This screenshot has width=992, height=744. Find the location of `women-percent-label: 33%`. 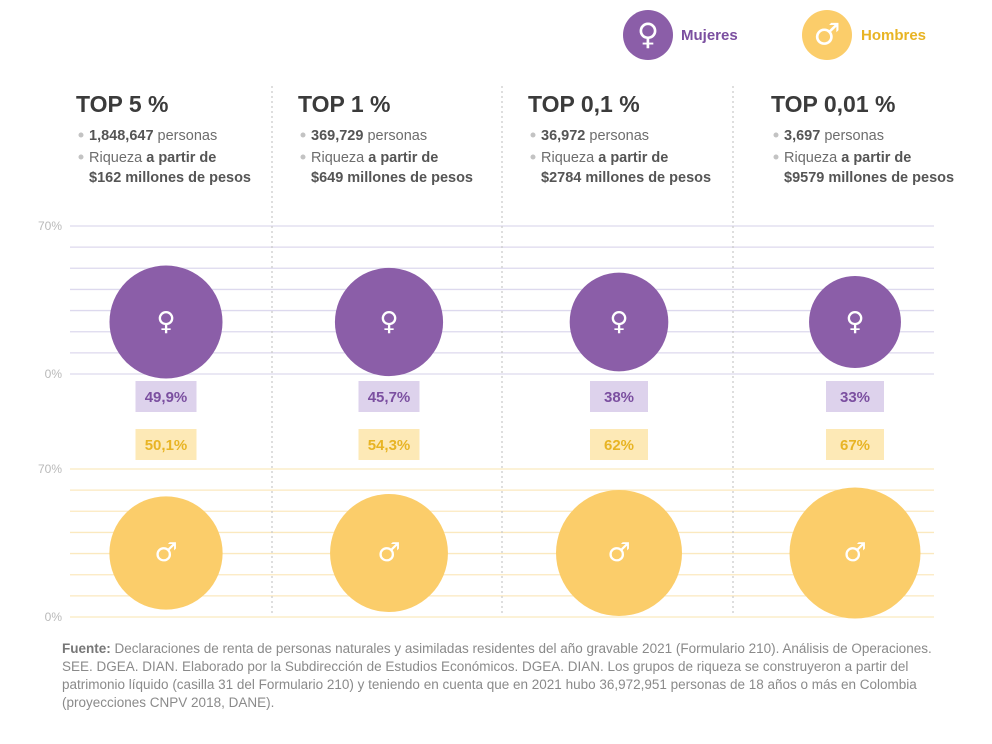

women-percent-label: 33% is located at coordinates (855, 397).